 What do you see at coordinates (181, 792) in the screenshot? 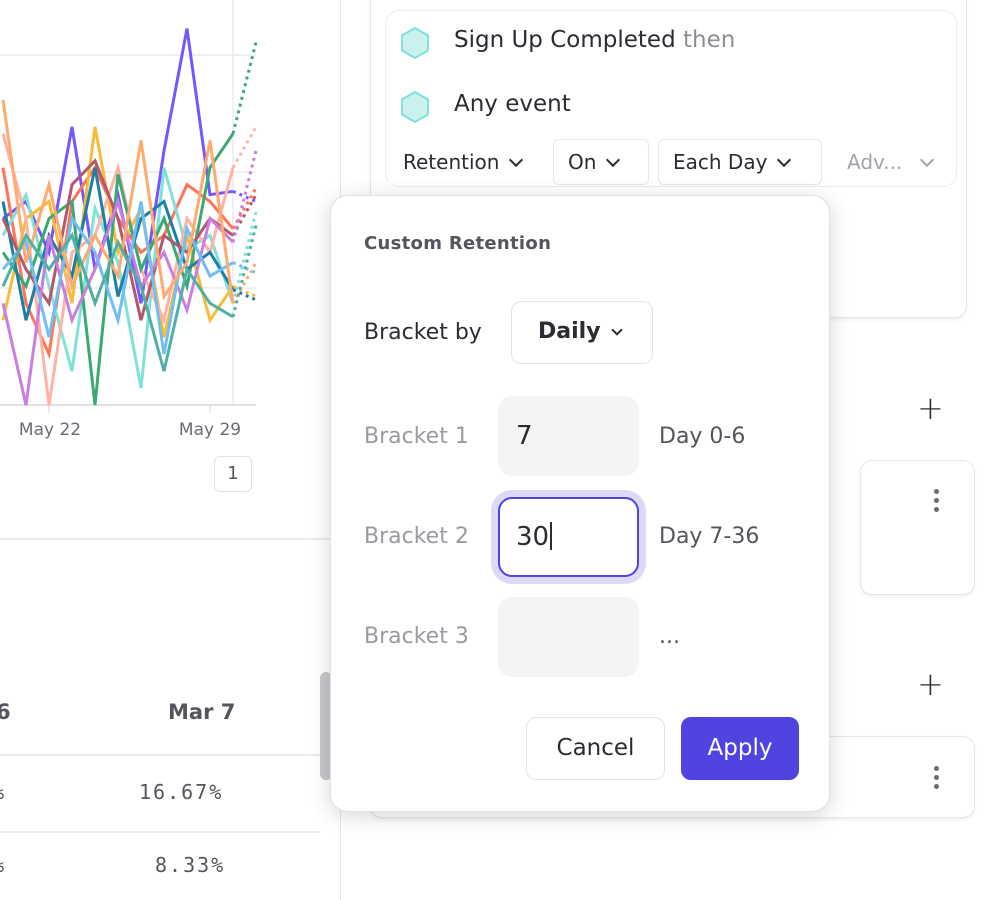
I see `table-cell: 16.67%` at bounding box center [181, 792].